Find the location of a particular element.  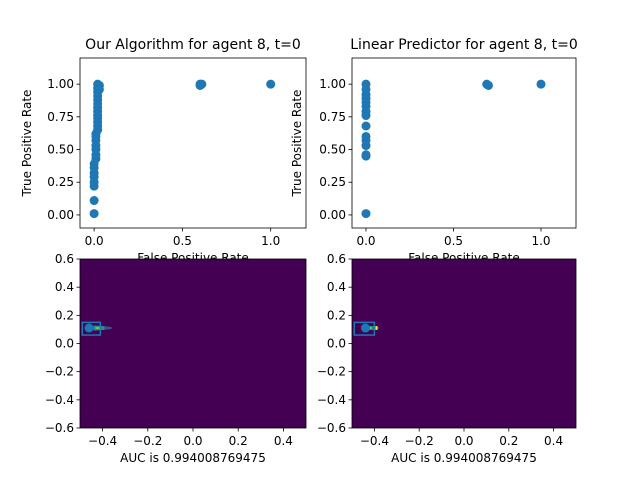

chart-title: Linear Predictor for agent 8, t=0 is located at coordinates (463, 45).